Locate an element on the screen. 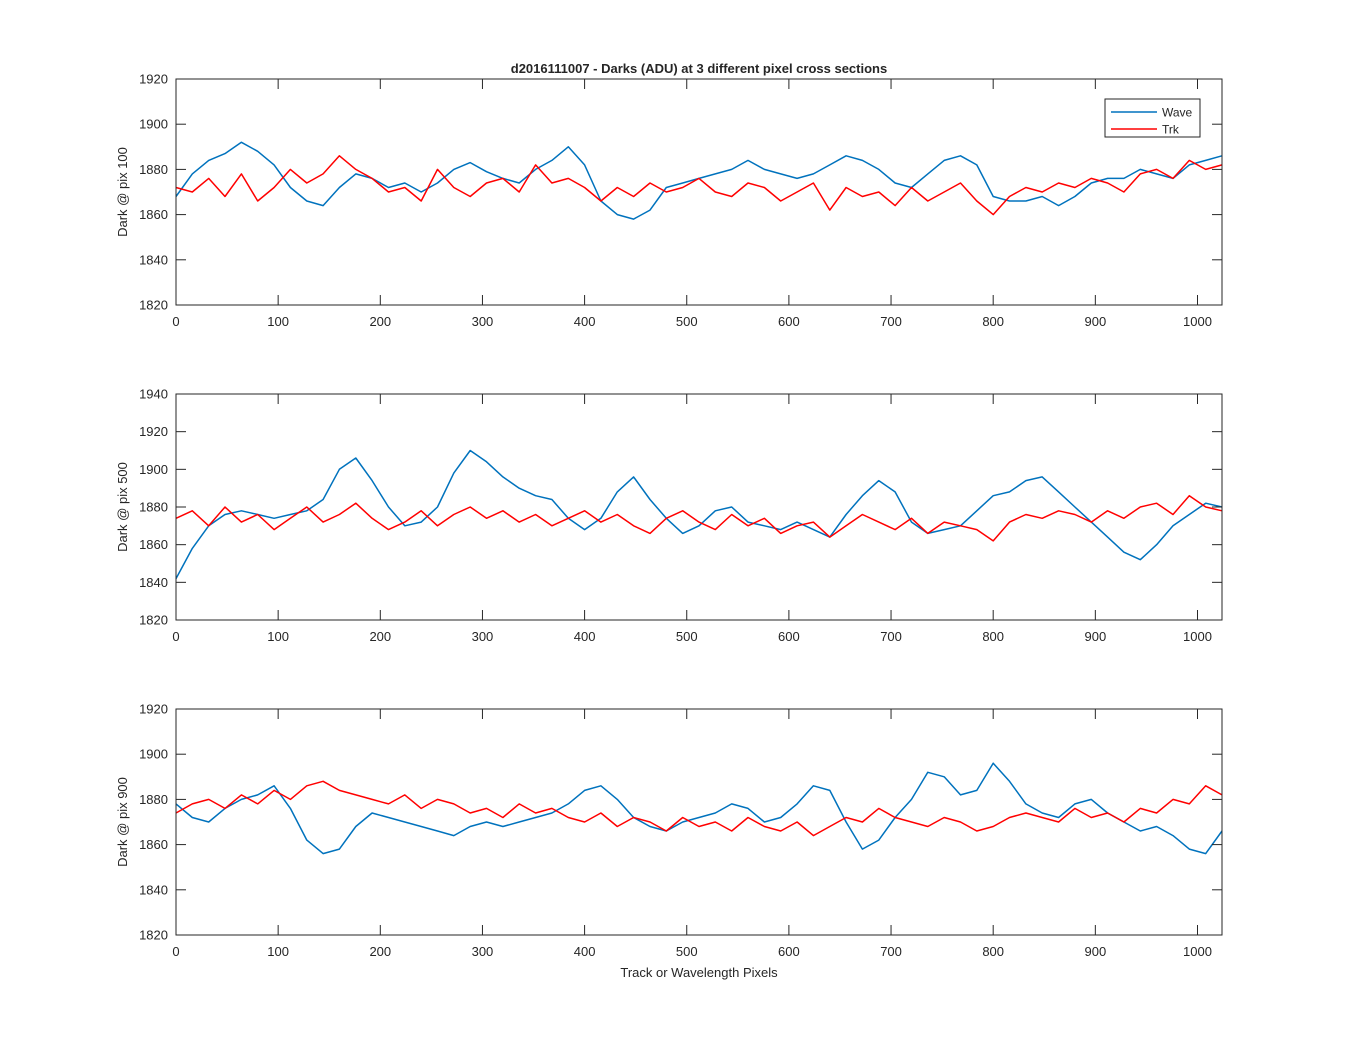 This screenshot has height=1055, width=1350. legend-box is located at coordinates (1152, 118).